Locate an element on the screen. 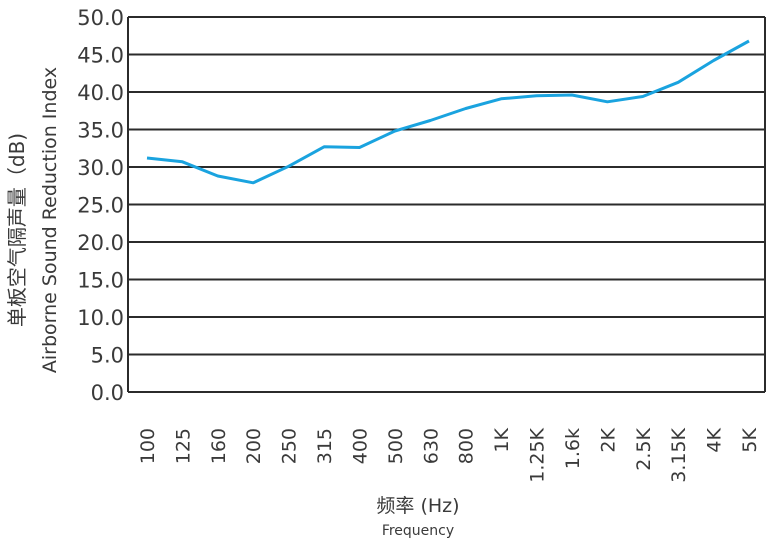 The width and height of the screenshot is (767, 540). x-tick-label: 2K is located at coordinates (608, 439).